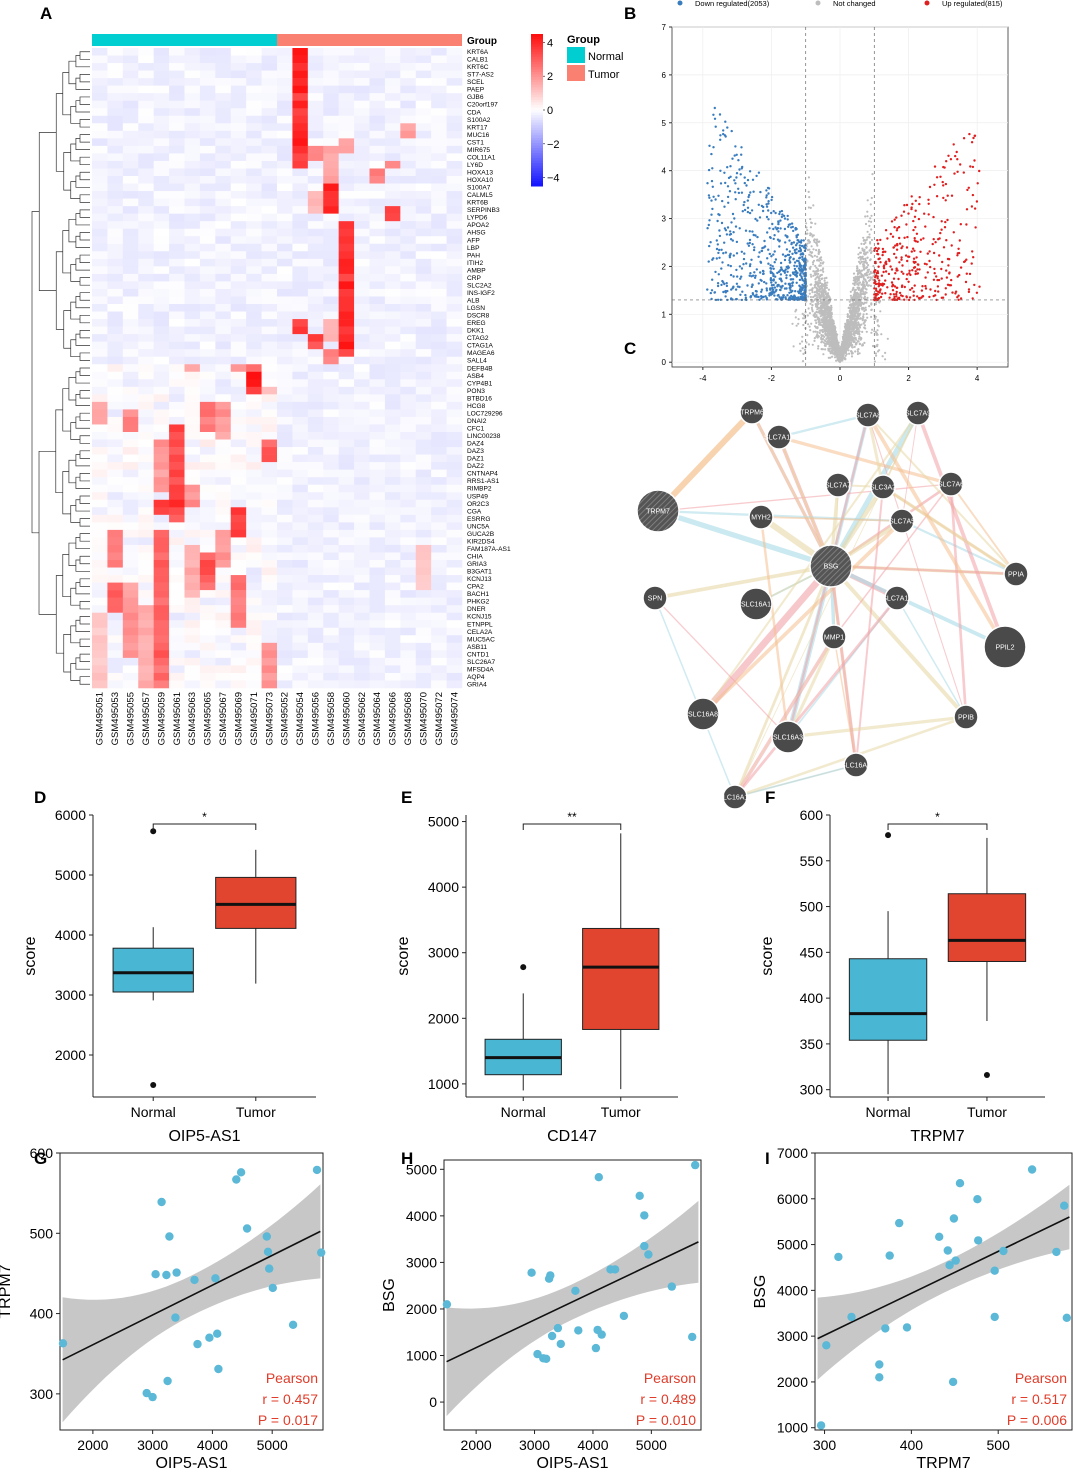  I want to click on gene-label: S100A7, so click(479, 188).